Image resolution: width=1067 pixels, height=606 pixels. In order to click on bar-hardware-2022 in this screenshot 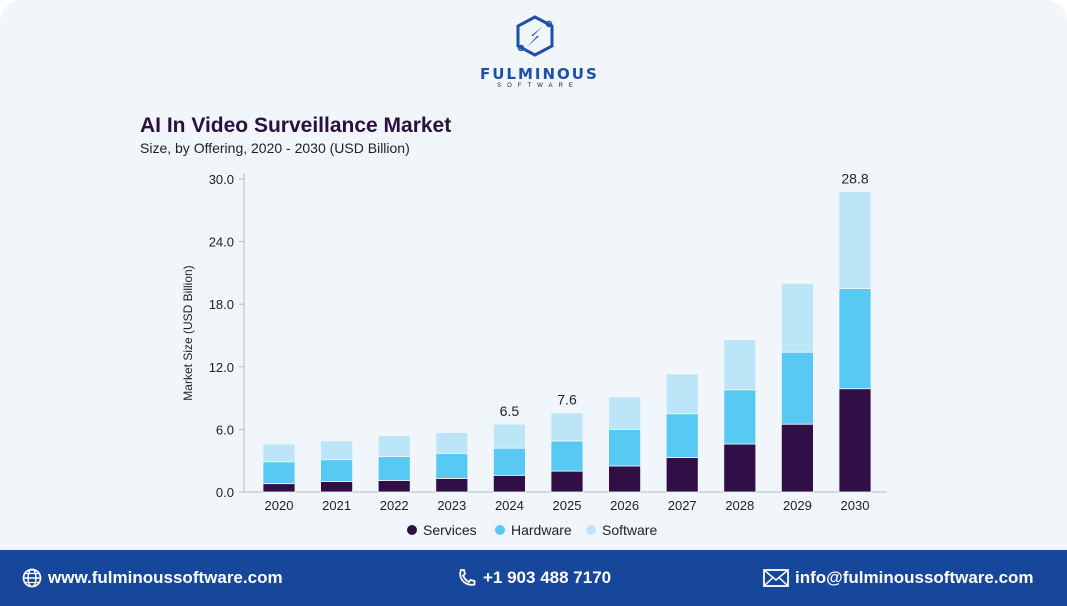, I will do `click(394, 468)`.